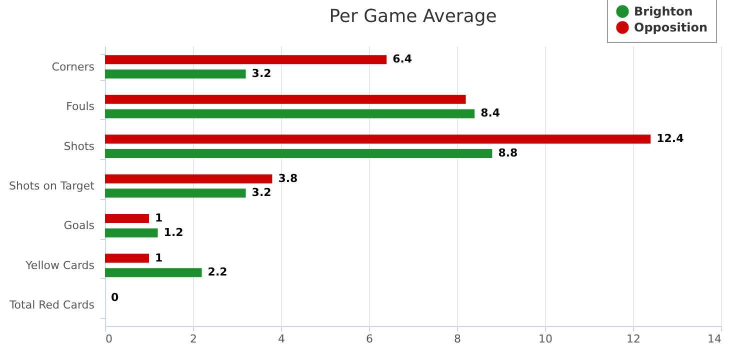 The image size is (732, 350). What do you see at coordinates (633, 339) in the screenshot?
I see `x-tick-label: 12` at bounding box center [633, 339].